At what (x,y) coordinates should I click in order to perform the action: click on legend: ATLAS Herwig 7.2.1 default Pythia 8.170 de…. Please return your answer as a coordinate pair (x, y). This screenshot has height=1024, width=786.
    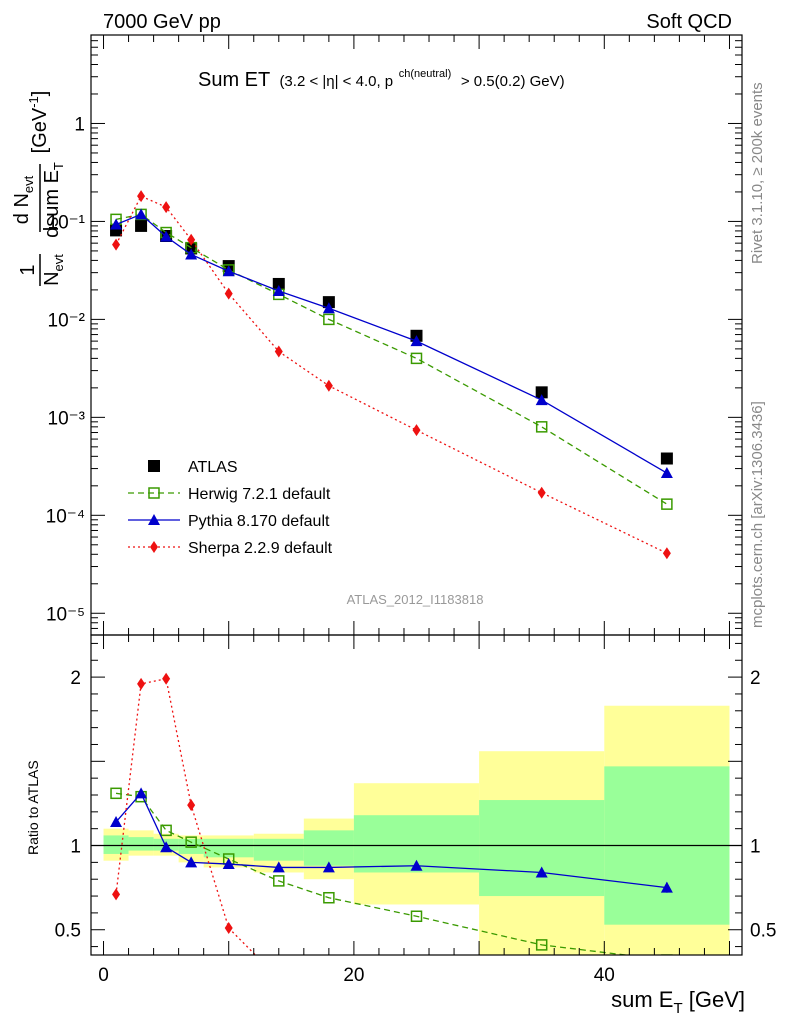
    Looking at the image, I should click on (230, 508).